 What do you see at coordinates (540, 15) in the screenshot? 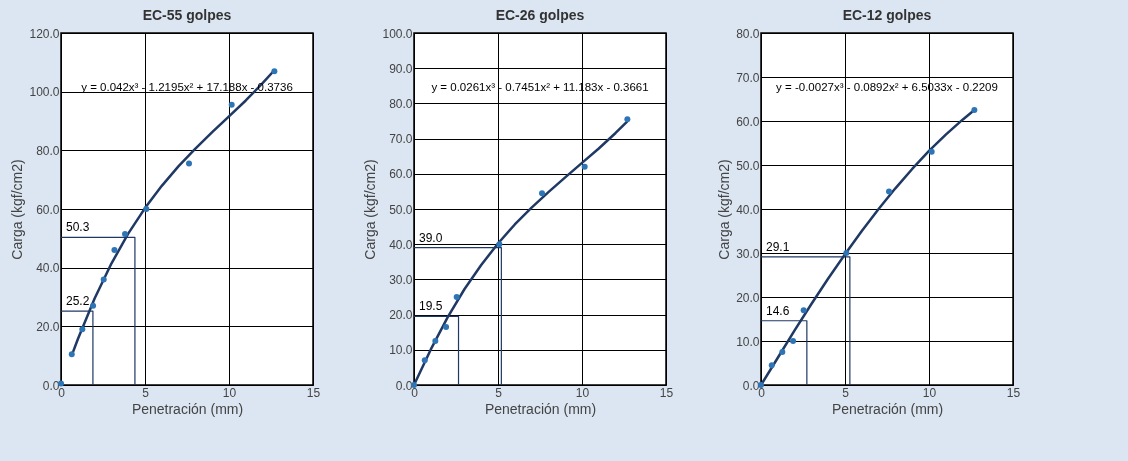
I see `chart-title: EC-26 golpes` at bounding box center [540, 15].